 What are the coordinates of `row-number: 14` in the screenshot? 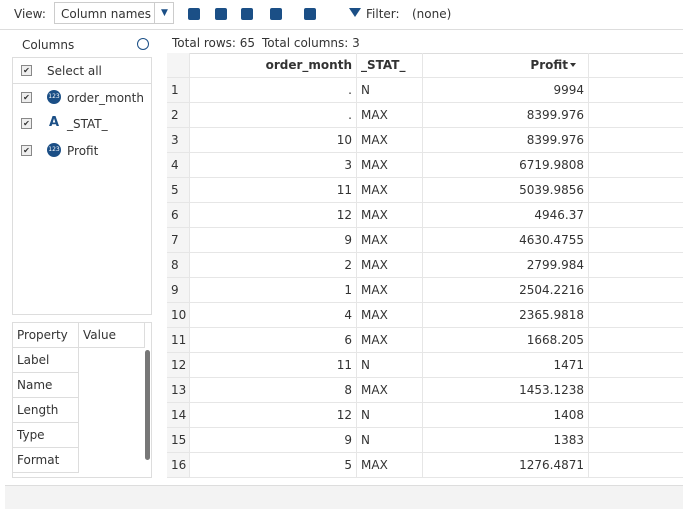 It's located at (178, 415).